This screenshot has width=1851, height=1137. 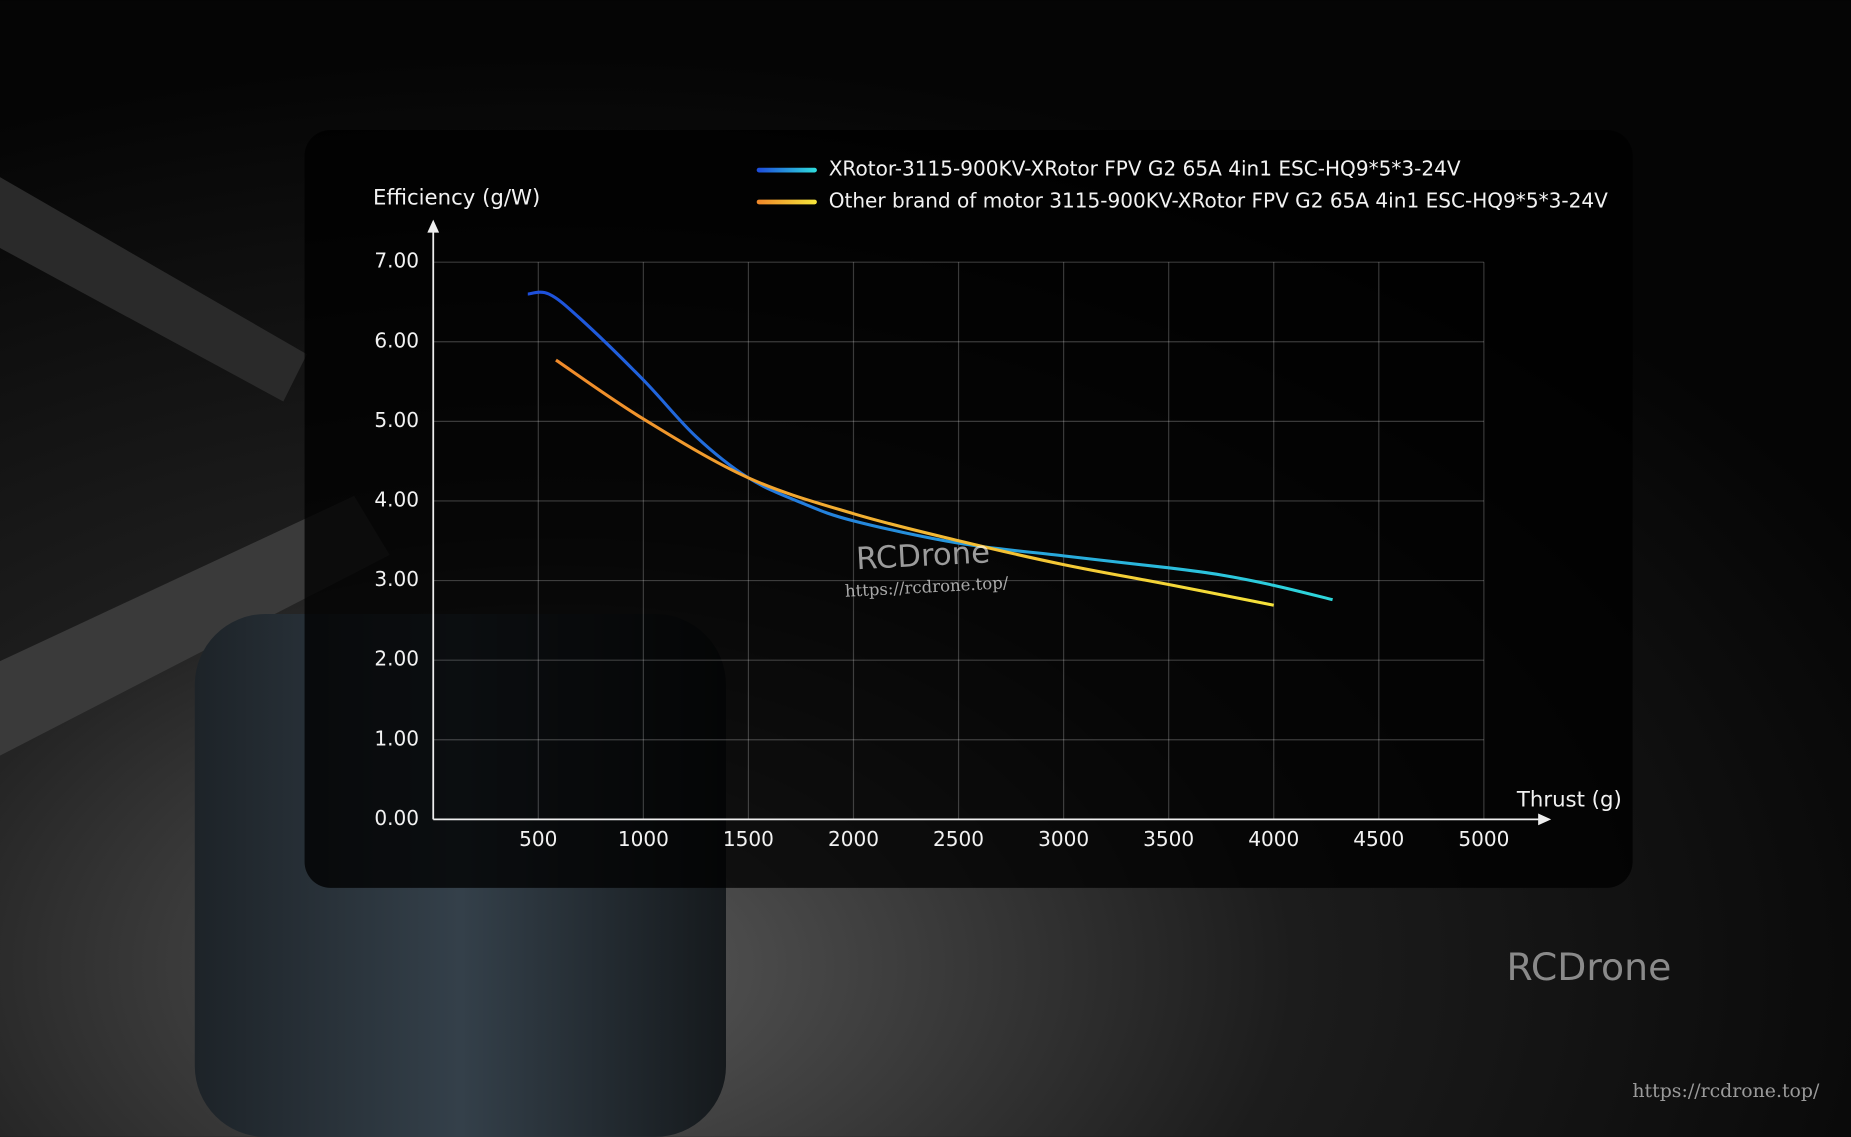 I want to click on x-tick-label: 5000, so click(x=1483, y=839).